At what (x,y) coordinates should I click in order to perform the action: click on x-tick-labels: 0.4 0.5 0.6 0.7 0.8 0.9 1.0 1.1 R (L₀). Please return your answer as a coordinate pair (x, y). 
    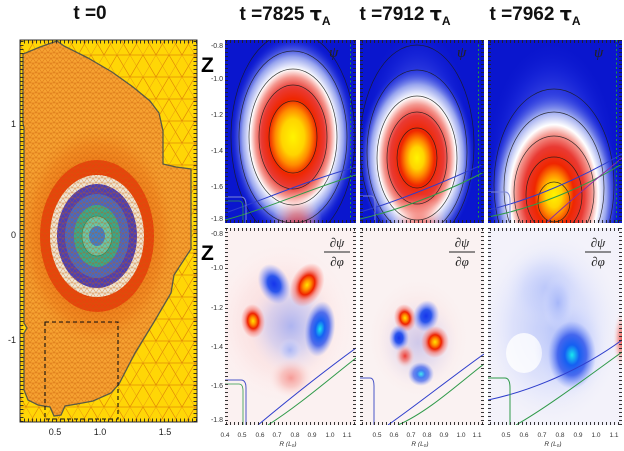
    Looking at the image, I should click on (285, 439).